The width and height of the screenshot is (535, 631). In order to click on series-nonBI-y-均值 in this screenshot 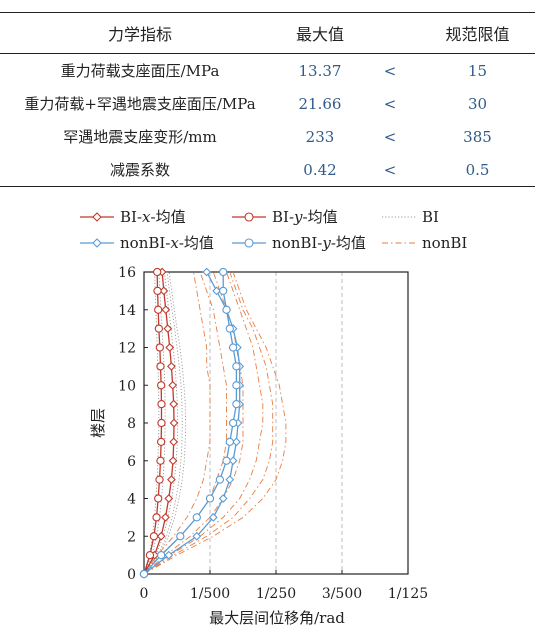, I will do `click(190, 423)`.